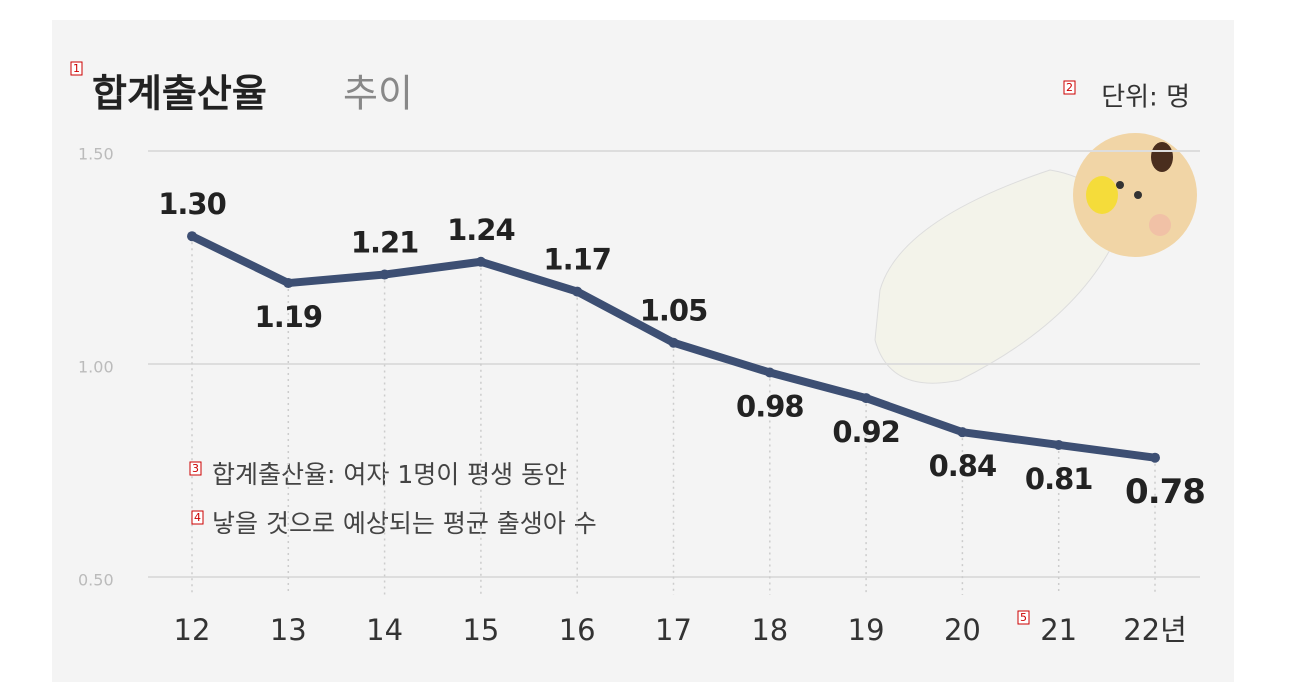 Image resolution: width=1290 pixels, height=682 pixels. What do you see at coordinates (962, 630) in the screenshot?
I see `x-tick-label: 20` at bounding box center [962, 630].